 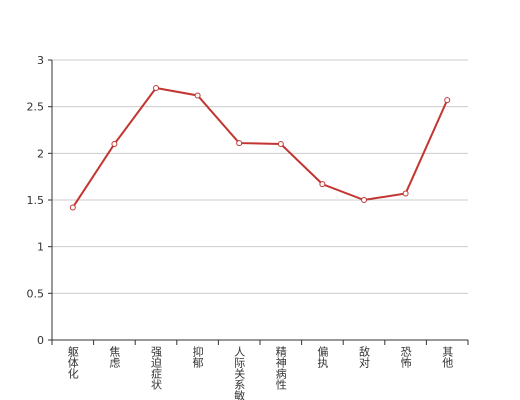 I want to click on y-tick-label: 3, so click(x=40, y=60).